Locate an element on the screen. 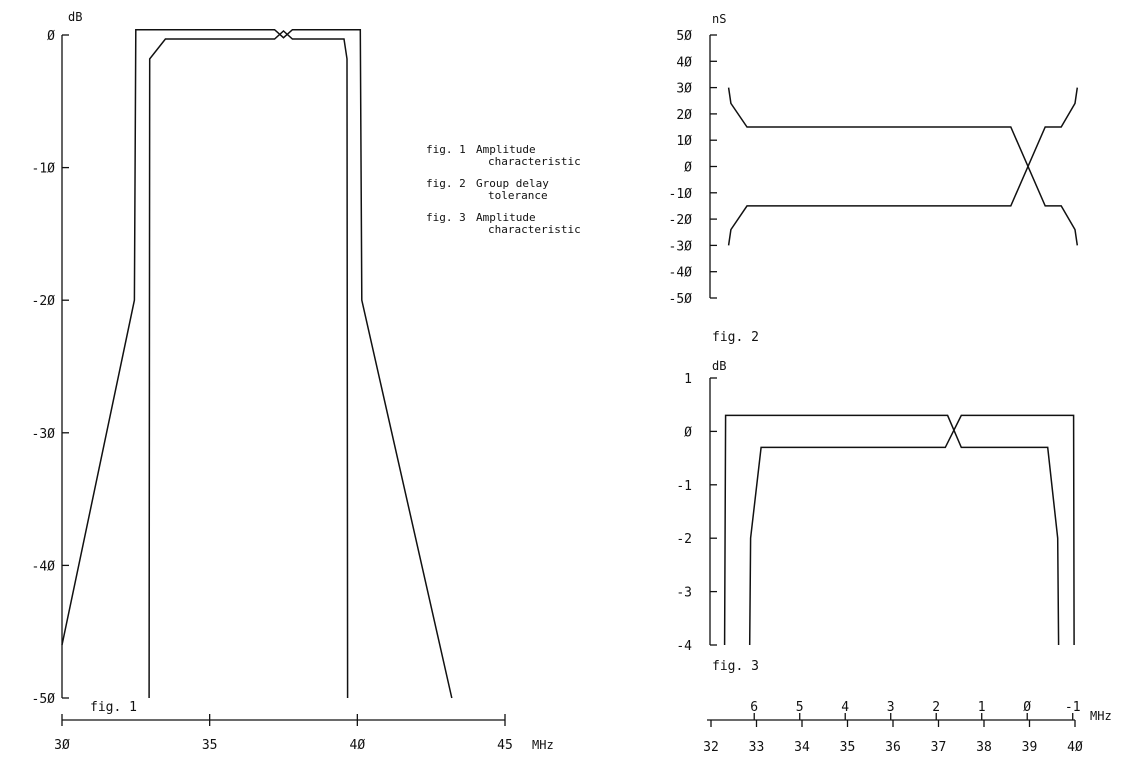  fig1-y-tick-label: Ø is located at coordinates (51, 36).